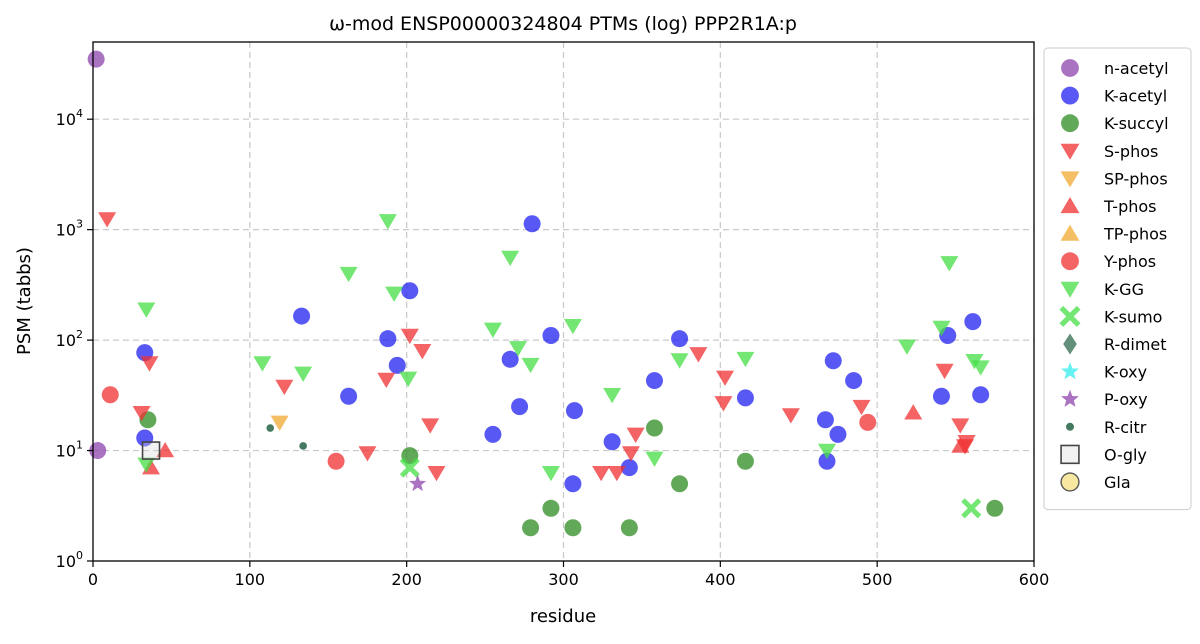 This screenshot has width=1200, height=644. I want to click on legend-label: P-oxy, so click(1126, 399).